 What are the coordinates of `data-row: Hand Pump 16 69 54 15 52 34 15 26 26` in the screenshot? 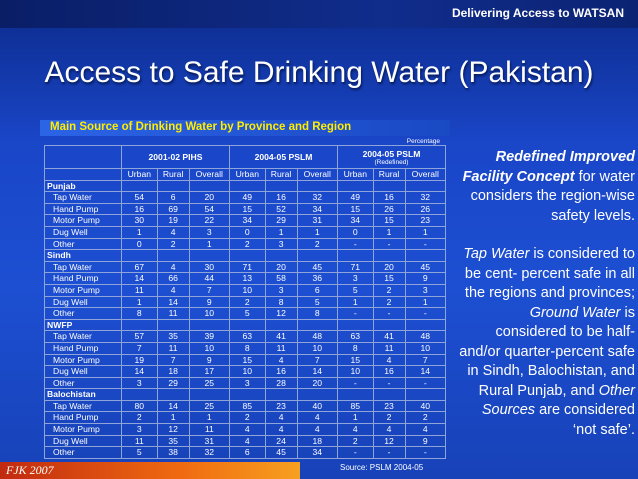 It's located at (245, 209).